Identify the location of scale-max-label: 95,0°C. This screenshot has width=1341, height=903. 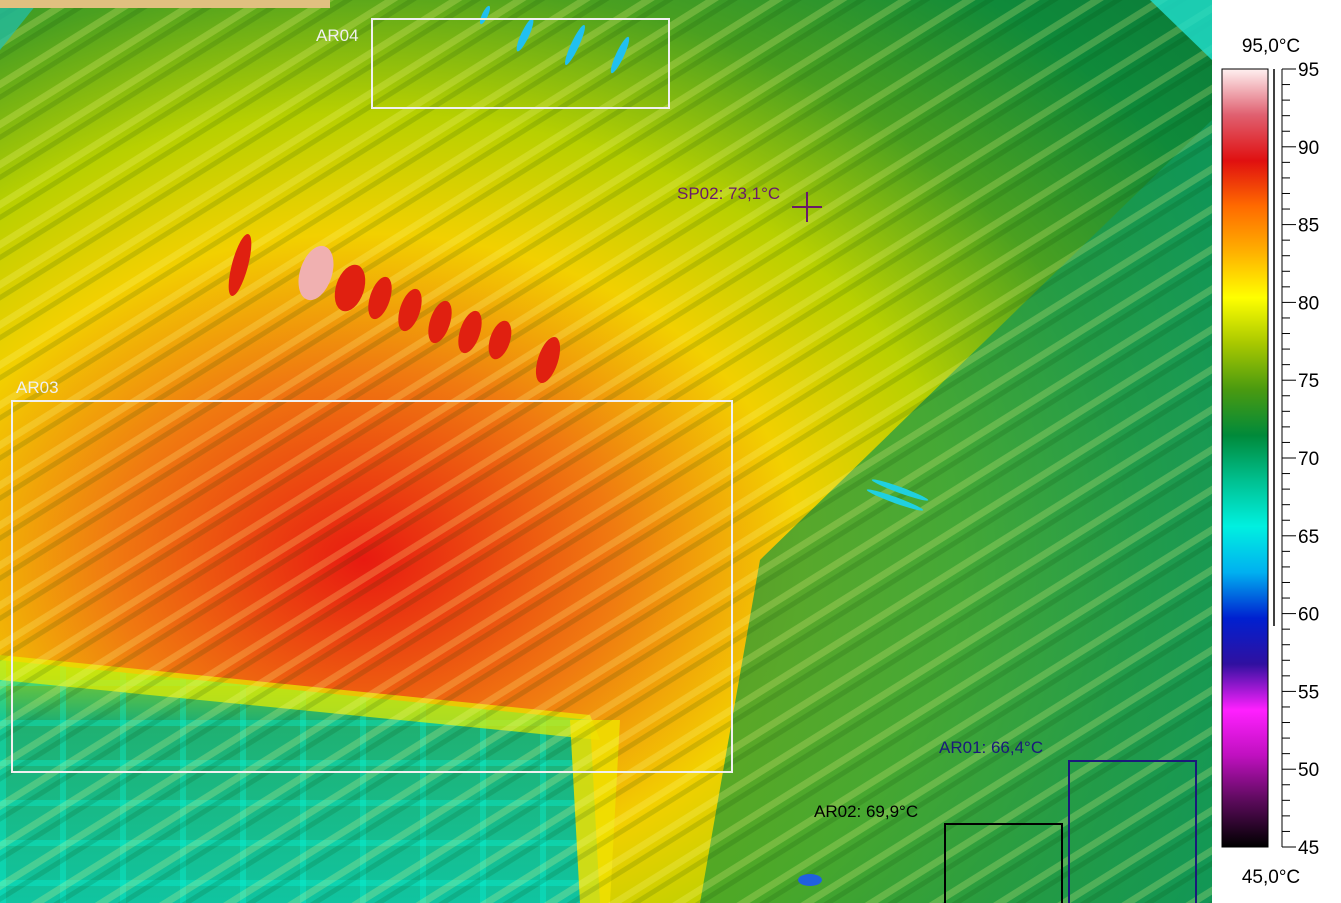
(1271, 46).